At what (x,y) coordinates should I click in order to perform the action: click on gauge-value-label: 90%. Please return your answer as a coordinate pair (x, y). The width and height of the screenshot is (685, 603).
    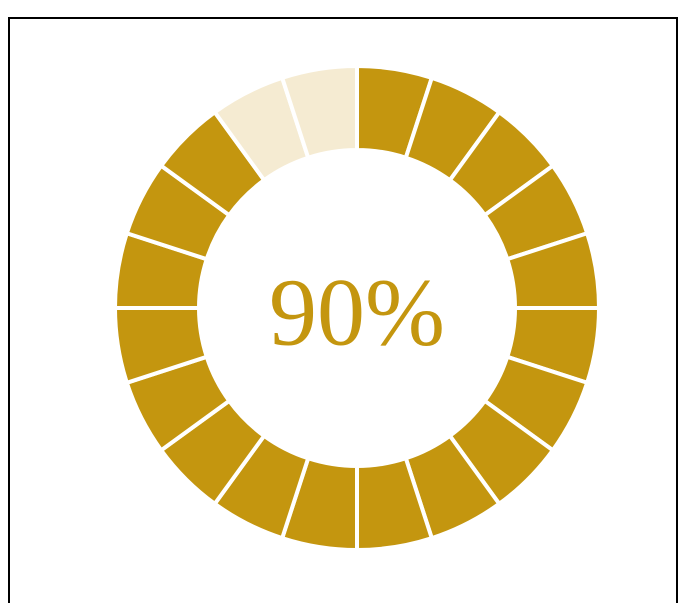
    Looking at the image, I should click on (357, 312).